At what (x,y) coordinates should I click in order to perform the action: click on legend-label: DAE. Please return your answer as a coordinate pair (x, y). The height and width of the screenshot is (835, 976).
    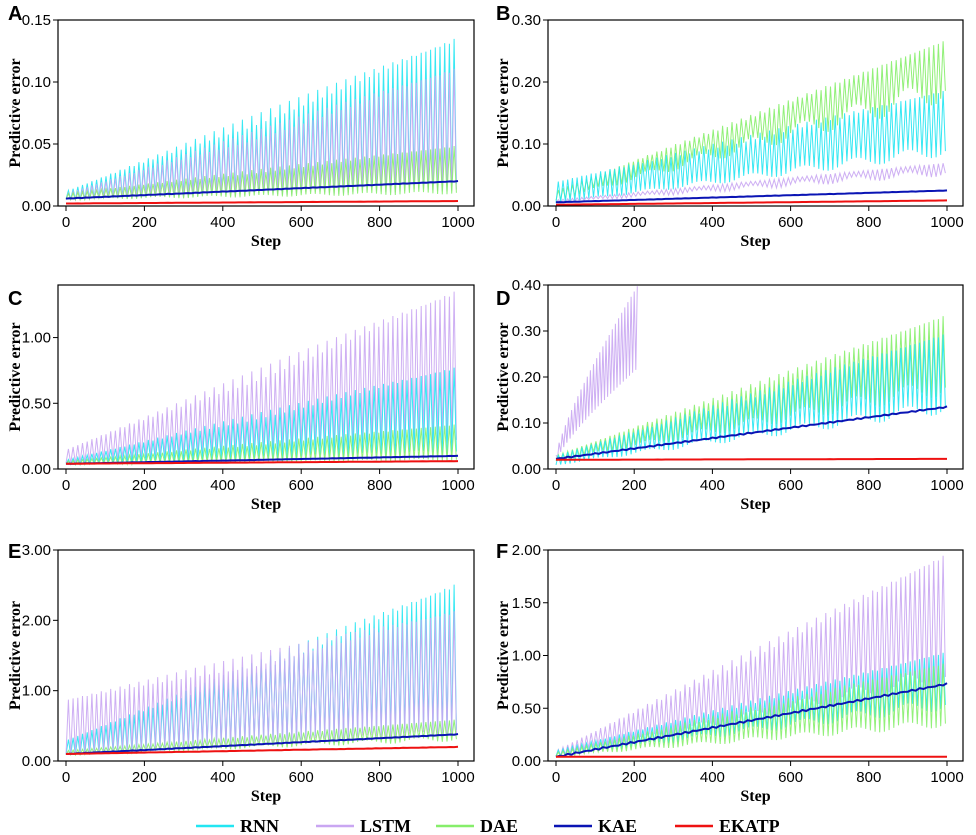
    Looking at the image, I should click on (499, 825).